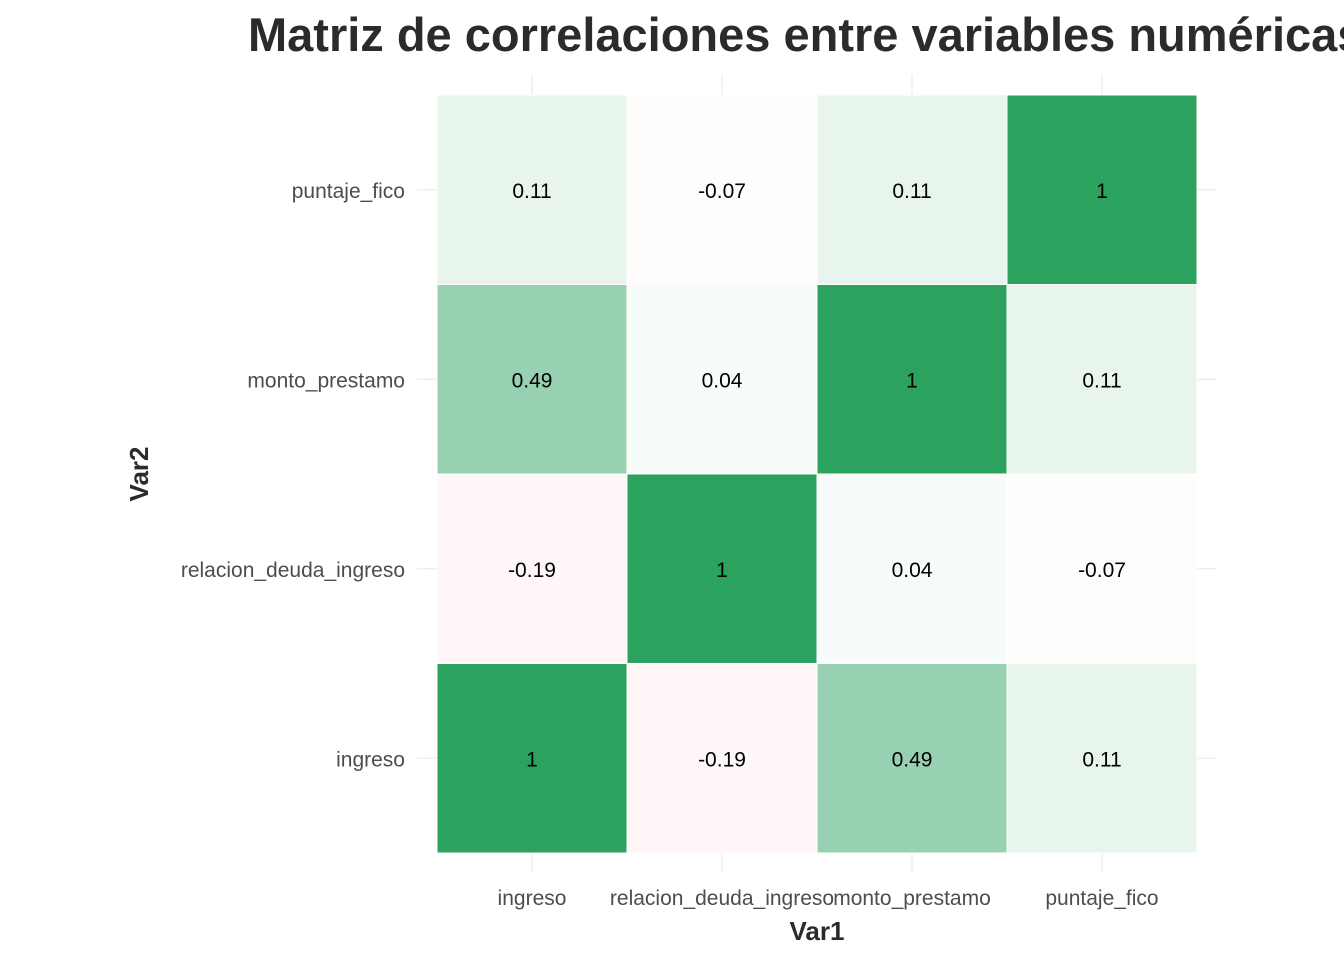 This screenshot has width=1344, height=960. Describe the element at coordinates (1101, 898) in the screenshot. I see `x-tick-label: puntaje_fico` at that location.